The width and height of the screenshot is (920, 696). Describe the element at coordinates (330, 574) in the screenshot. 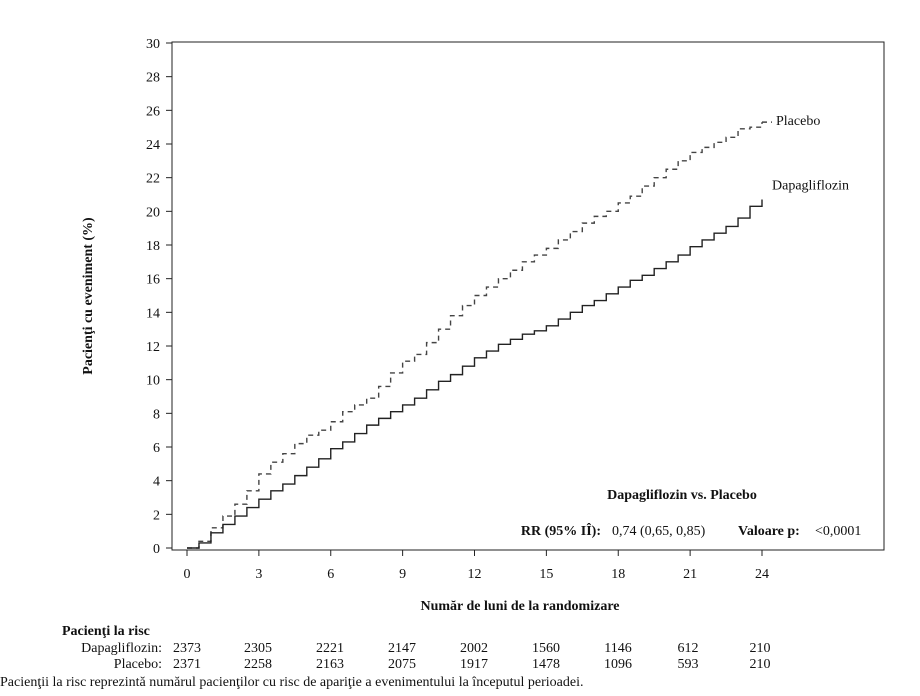

I see `x-tick-label: 6` at that location.